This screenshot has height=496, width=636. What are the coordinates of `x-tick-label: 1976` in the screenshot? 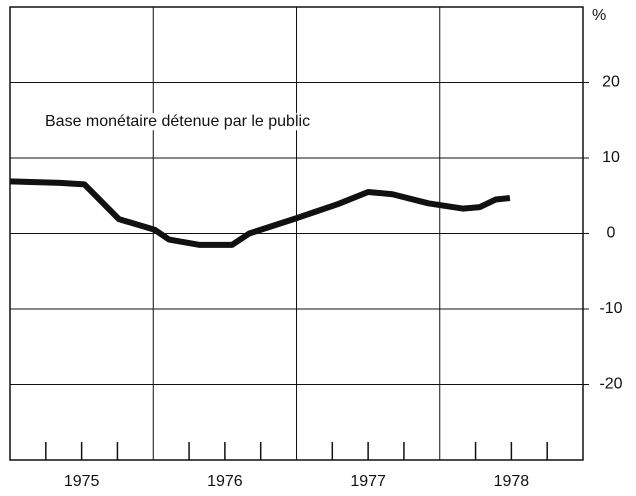 It's located at (225, 481).